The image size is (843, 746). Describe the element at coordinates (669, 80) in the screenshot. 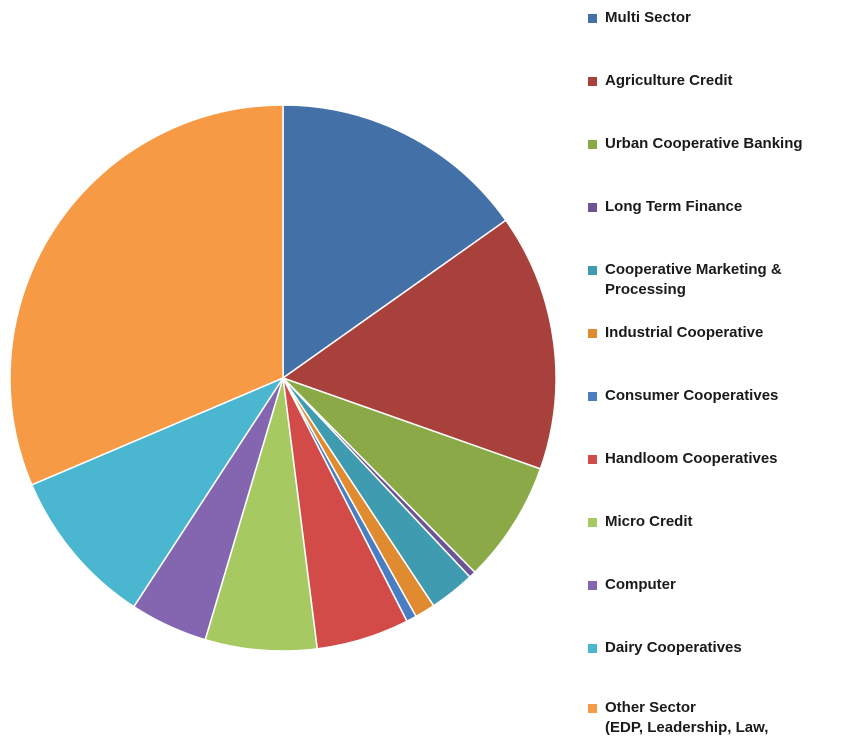

I see `legend-label: Agriculture Credit` at that location.